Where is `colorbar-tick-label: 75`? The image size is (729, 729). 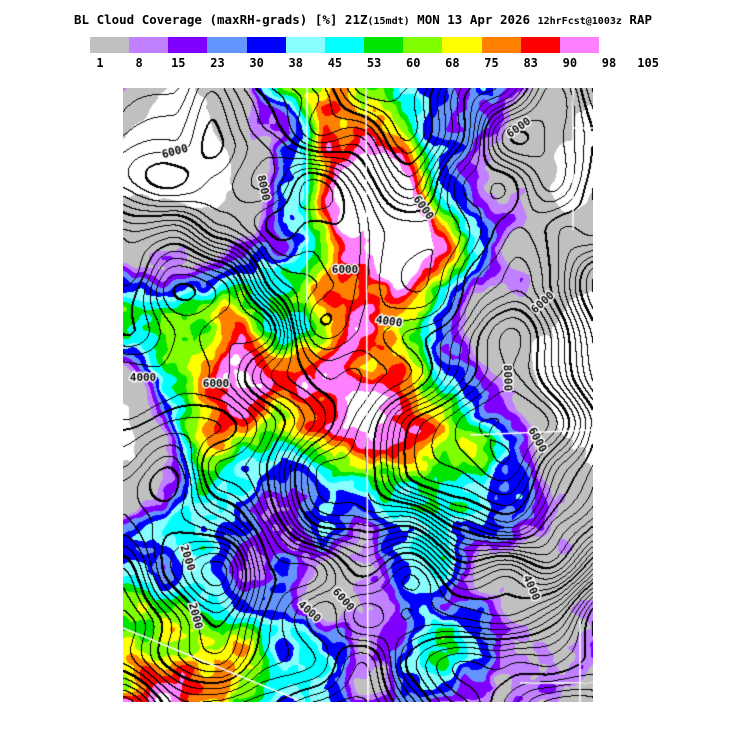
colorbar-tick-label: 75 is located at coordinates (491, 63).